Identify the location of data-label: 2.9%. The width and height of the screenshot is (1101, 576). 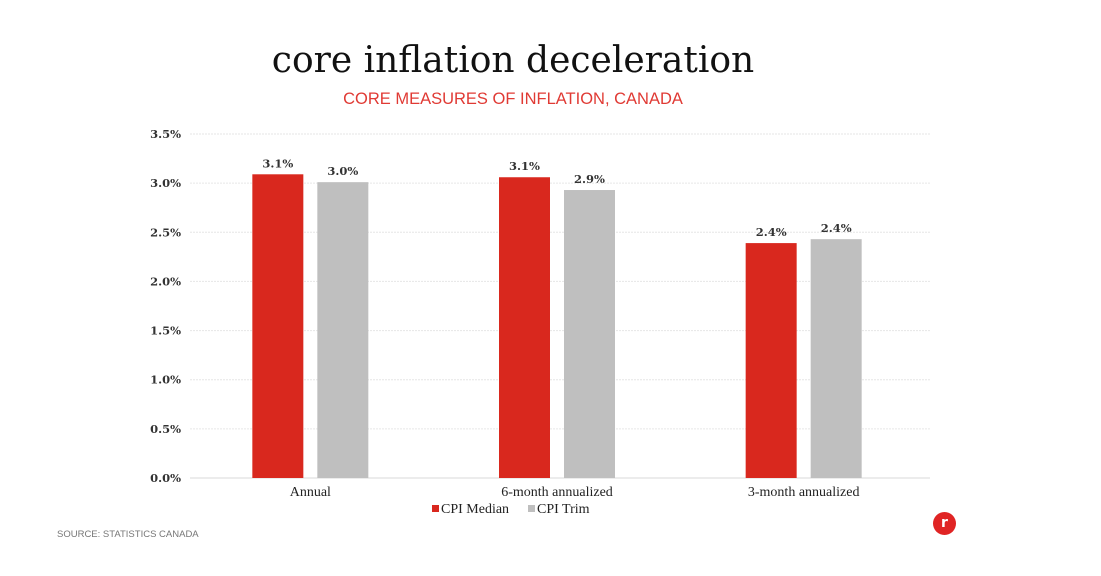
(589, 179).